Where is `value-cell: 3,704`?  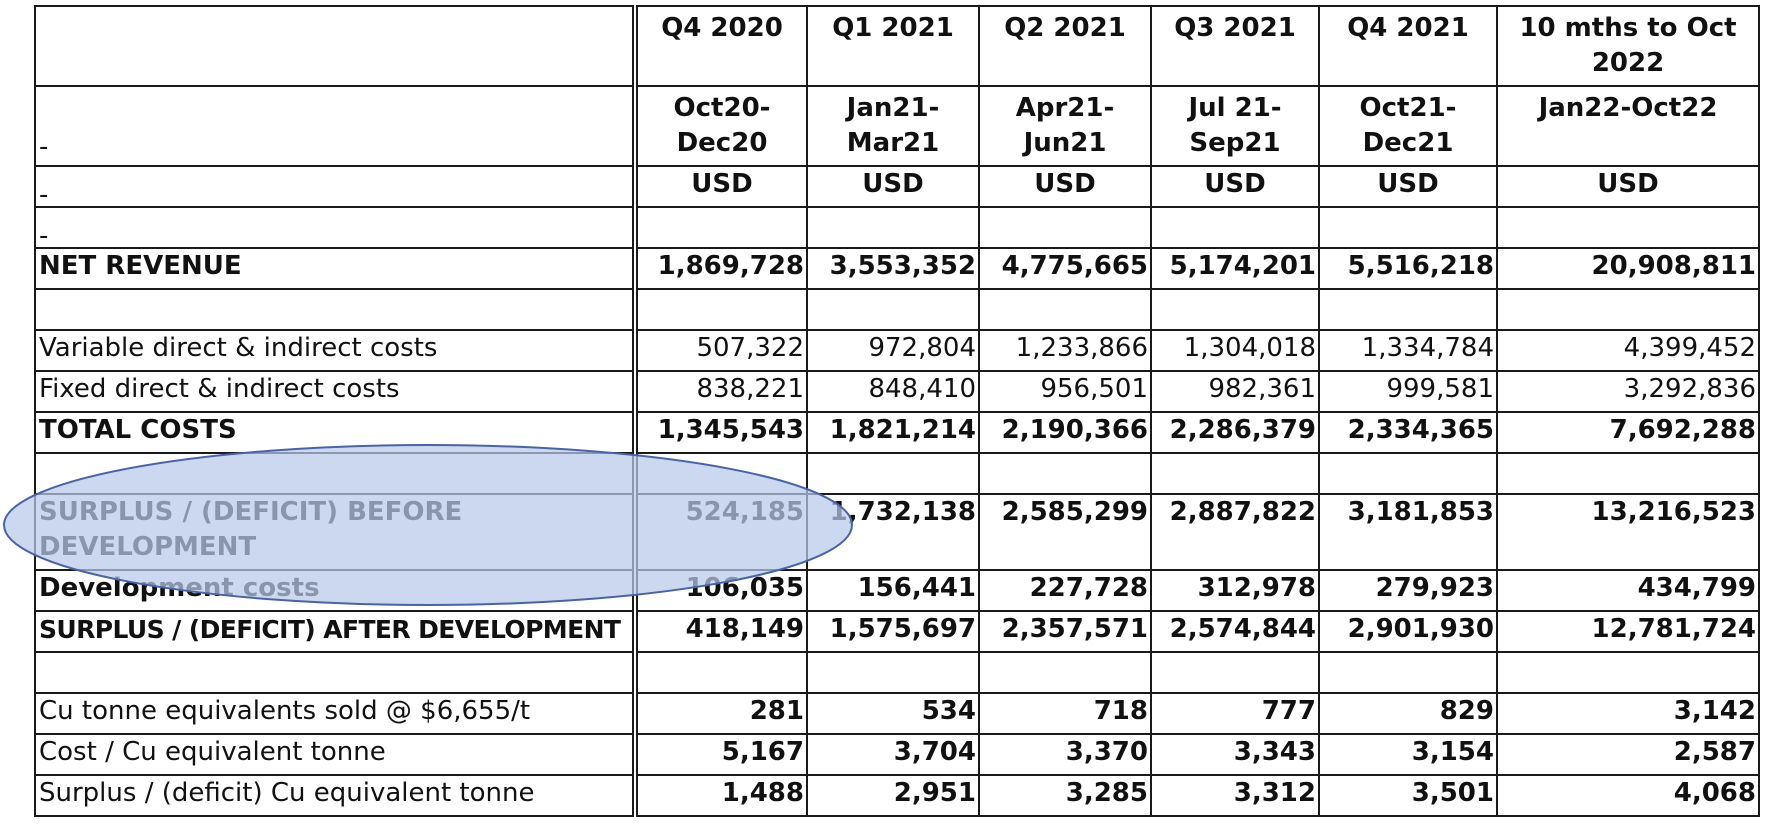 value-cell: 3,704 is located at coordinates (893, 754).